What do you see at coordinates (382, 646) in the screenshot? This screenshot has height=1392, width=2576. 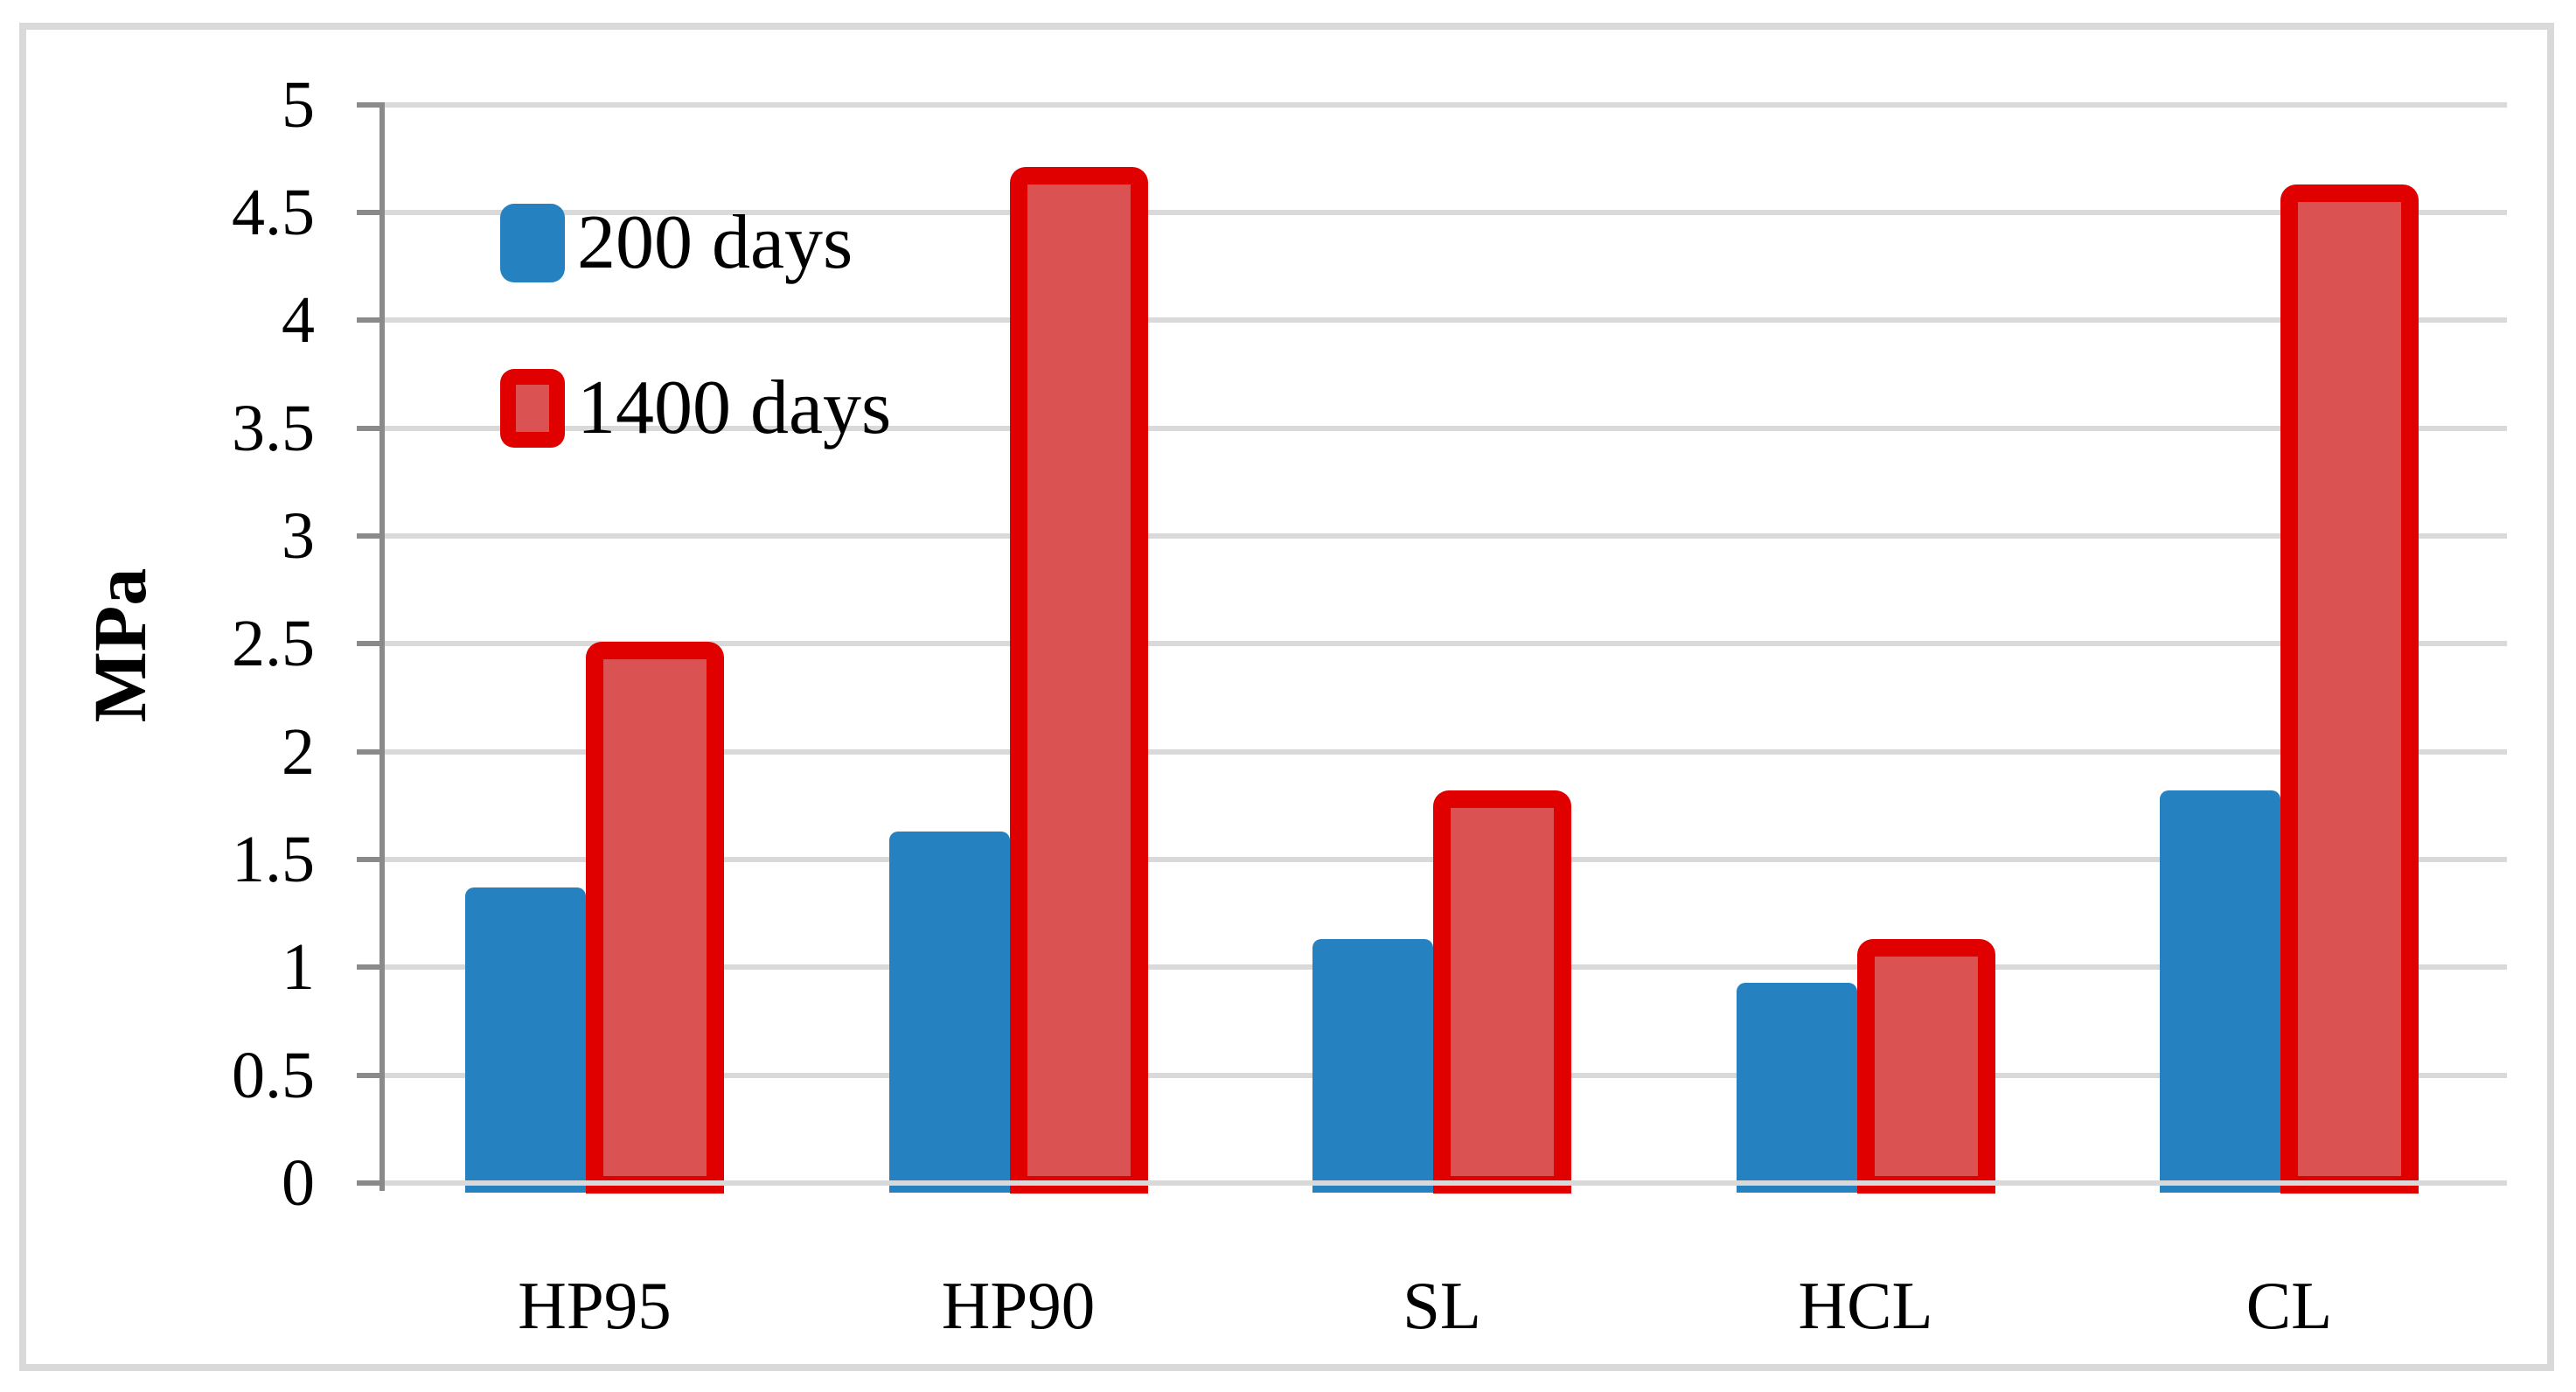 I see `y-axis-line` at bounding box center [382, 646].